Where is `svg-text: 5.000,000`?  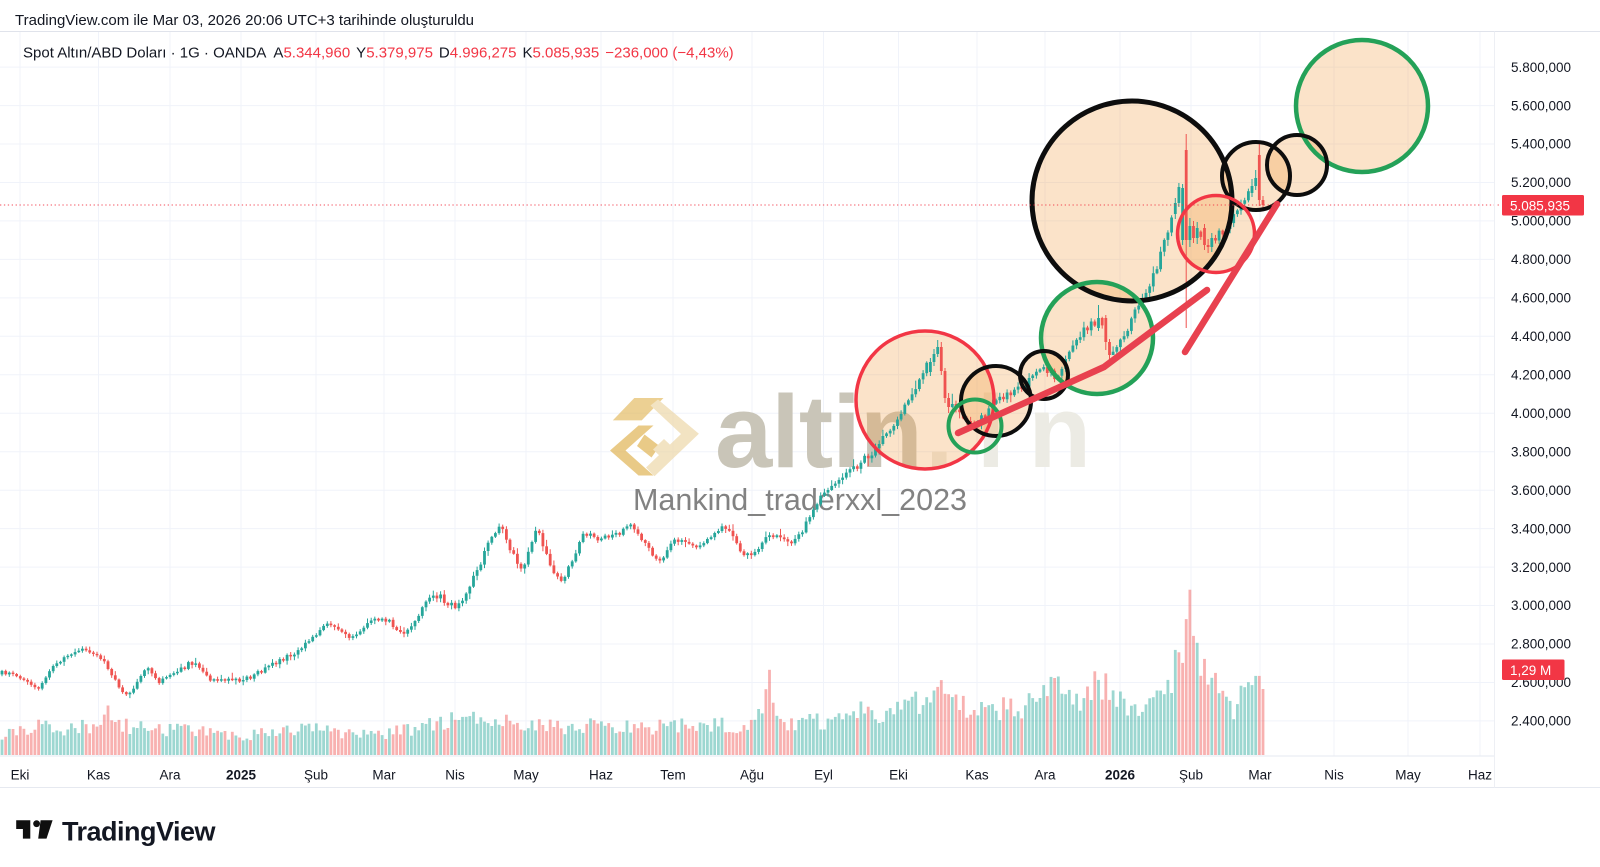
svg-text: 5.000,000 is located at coordinates (1541, 221).